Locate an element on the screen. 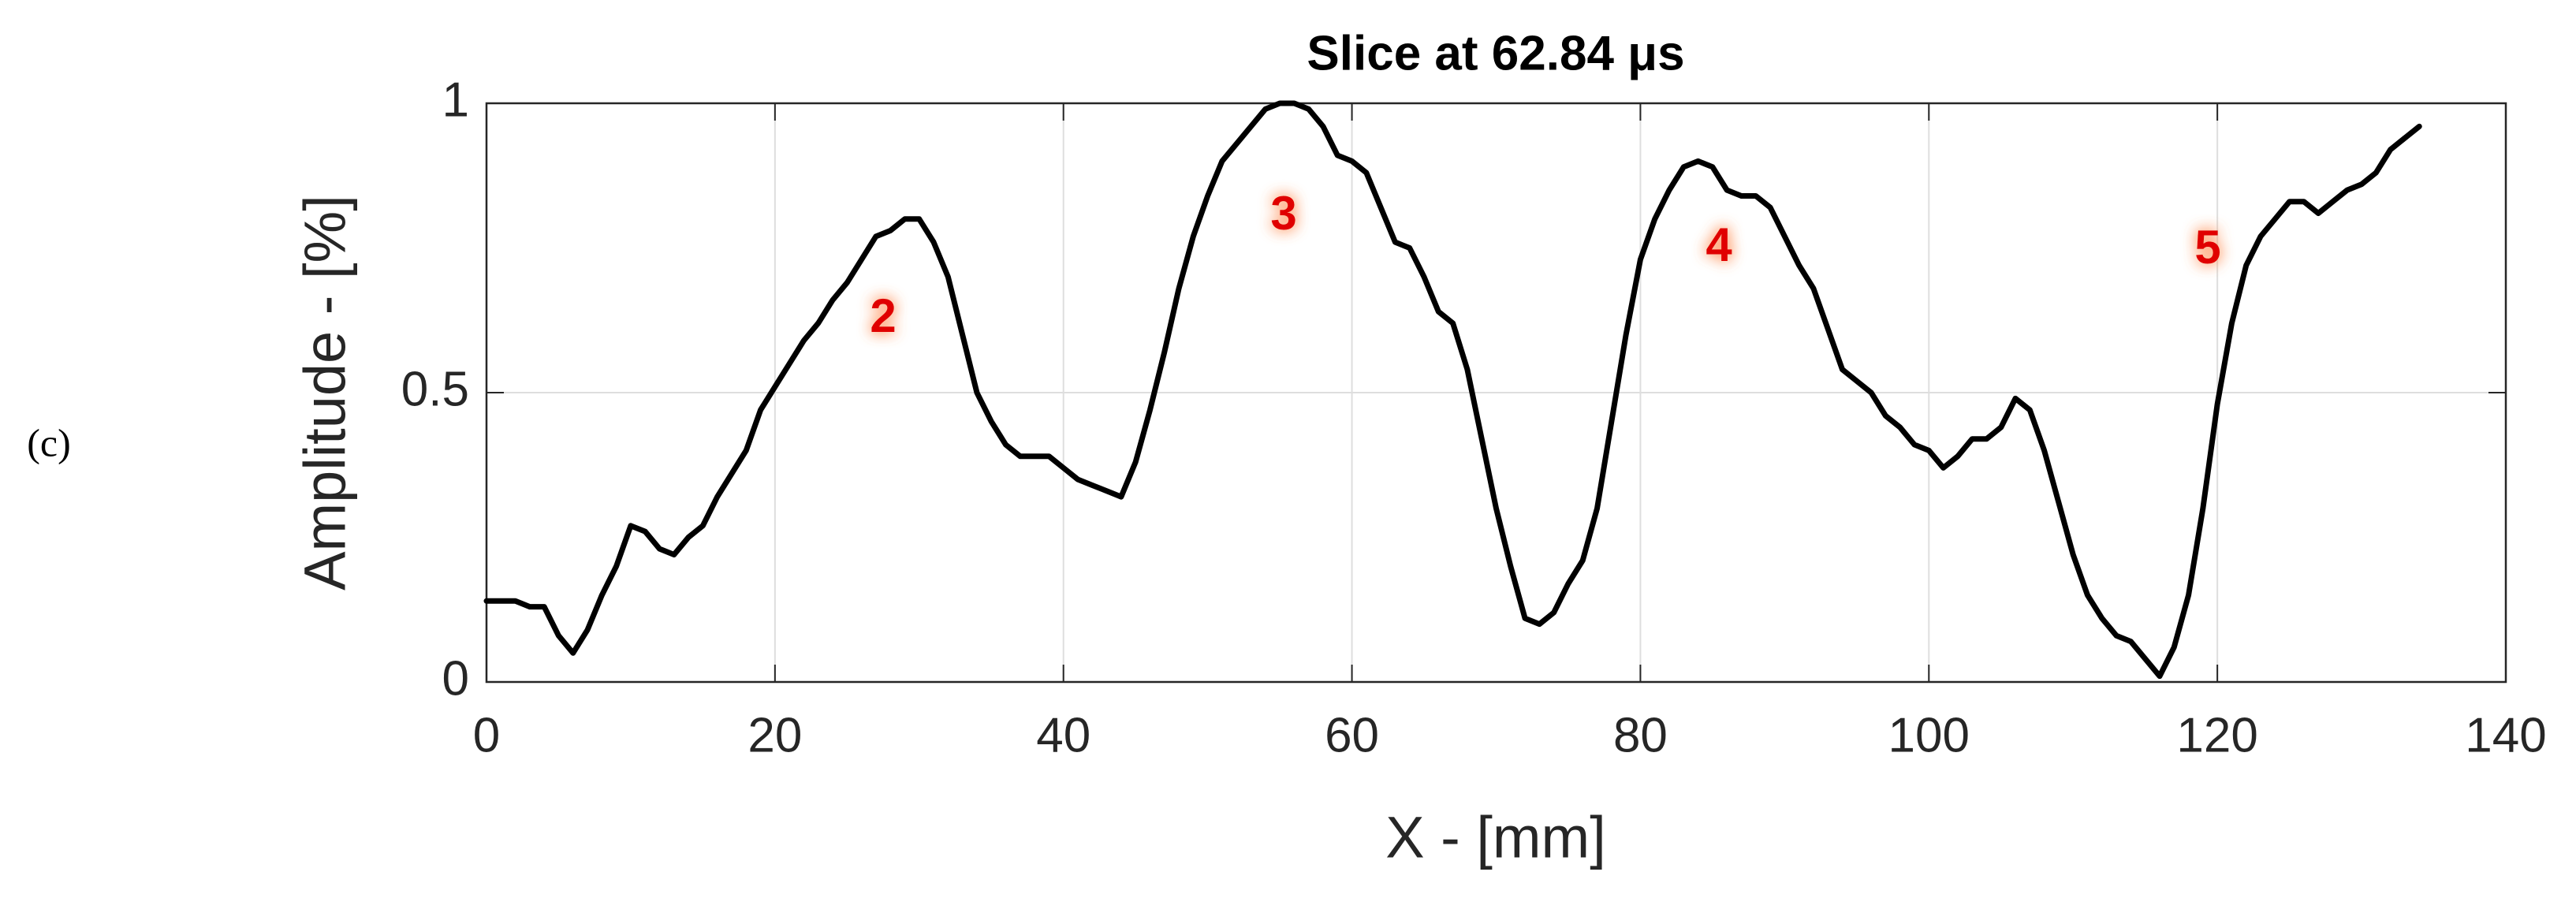  y-tick-label: 0 is located at coordinates (455, 678).